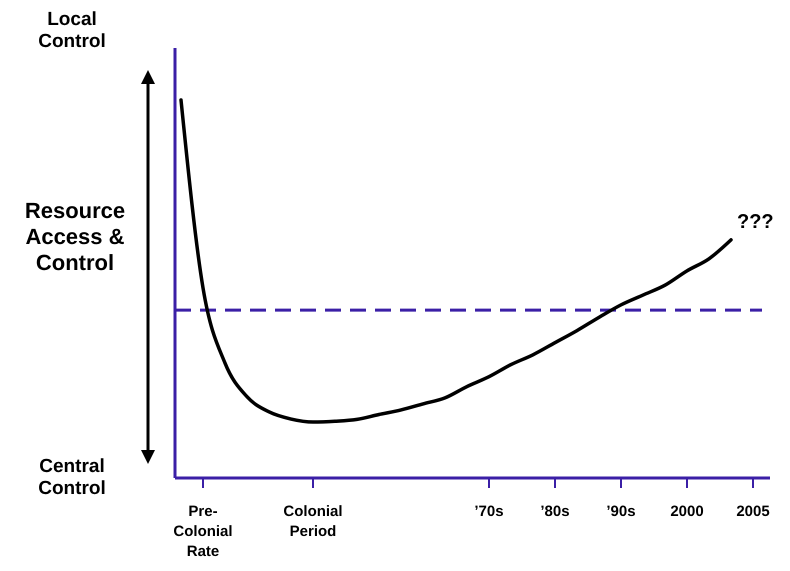 The width and height of the screenshot is (790, 571). Describe the element at coordinates (489, 511) in the screenshot. I see `x-tick-label: ’70s` at that location.